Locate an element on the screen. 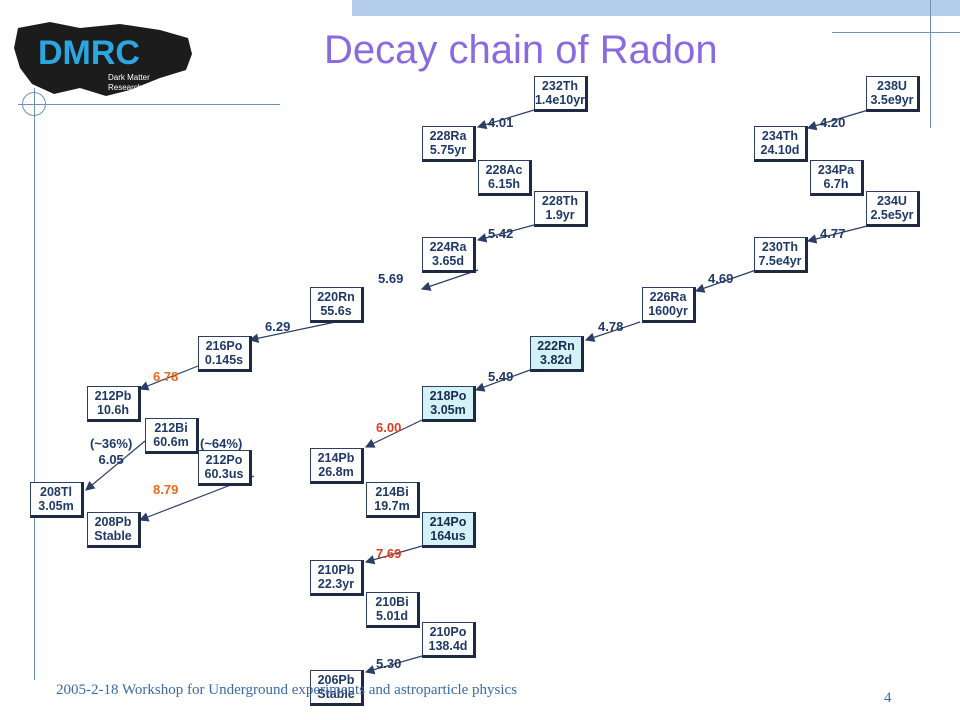  isotope-label: 210Pb is located at coordinates (336, 570).